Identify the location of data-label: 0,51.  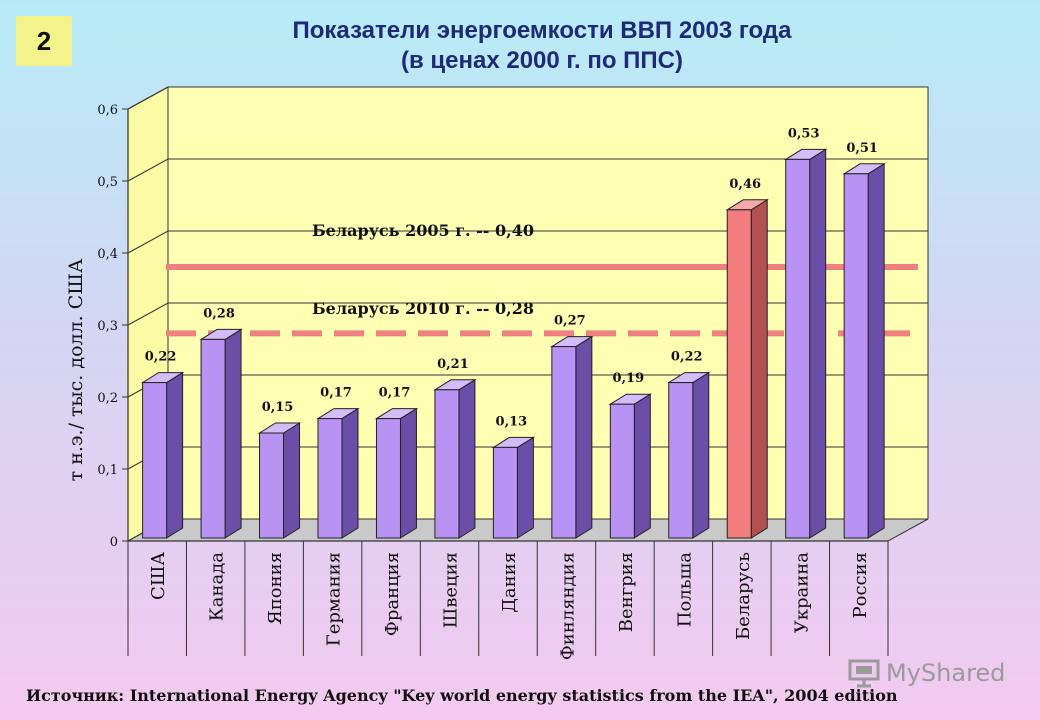
(862, 148).